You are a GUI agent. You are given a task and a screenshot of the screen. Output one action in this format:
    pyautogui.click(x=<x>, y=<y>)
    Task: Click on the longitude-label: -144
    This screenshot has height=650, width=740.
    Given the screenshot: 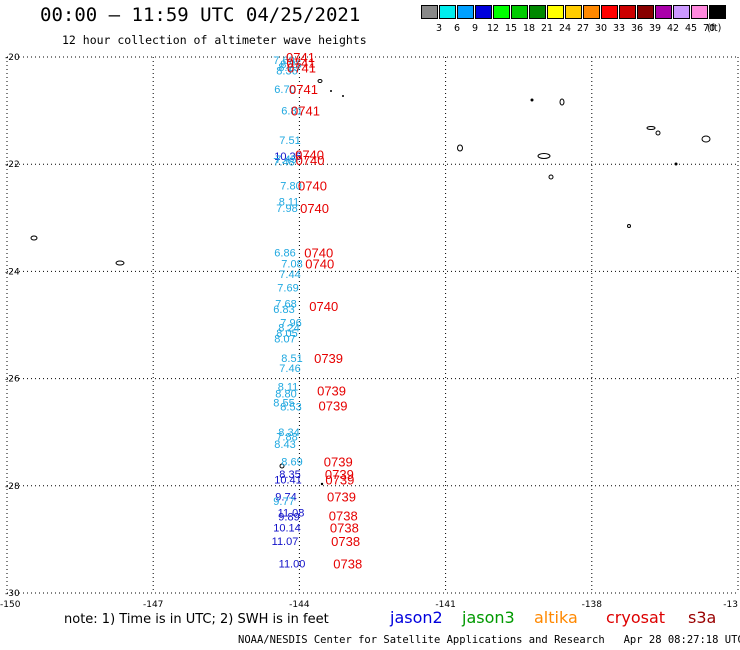 What is the action you would take?
    pyautogui.click(x=299, y=605)
    